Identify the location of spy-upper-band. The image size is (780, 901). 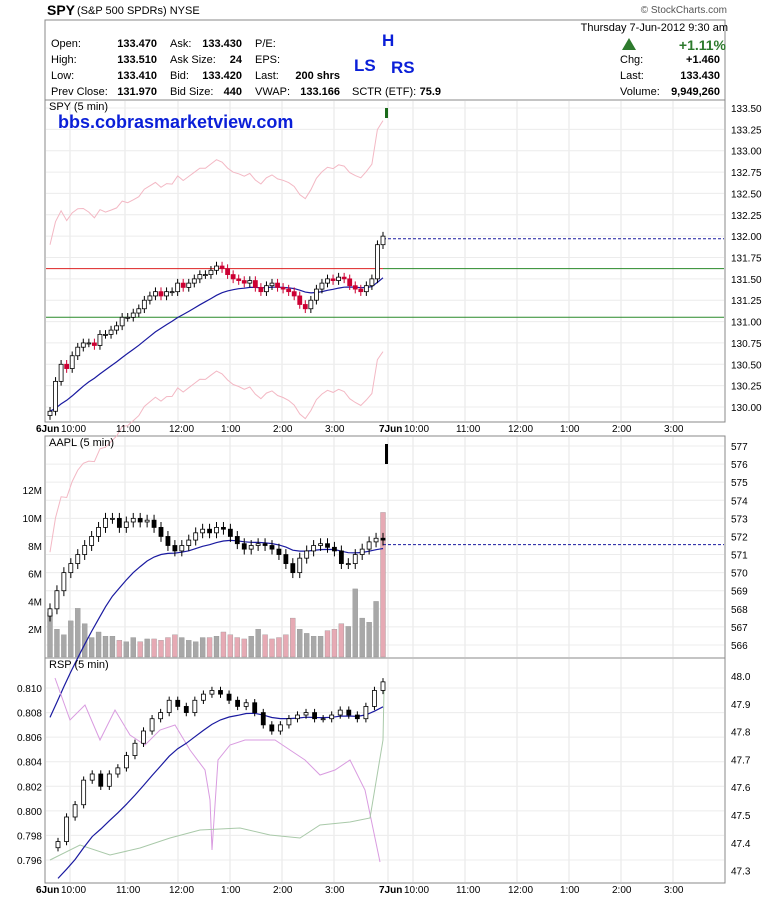
(216, 182).